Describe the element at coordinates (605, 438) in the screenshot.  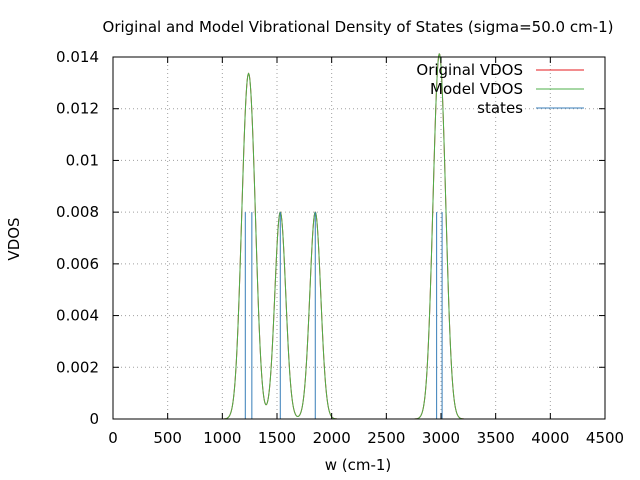
I see `x-tick-label: 4500` at that location.